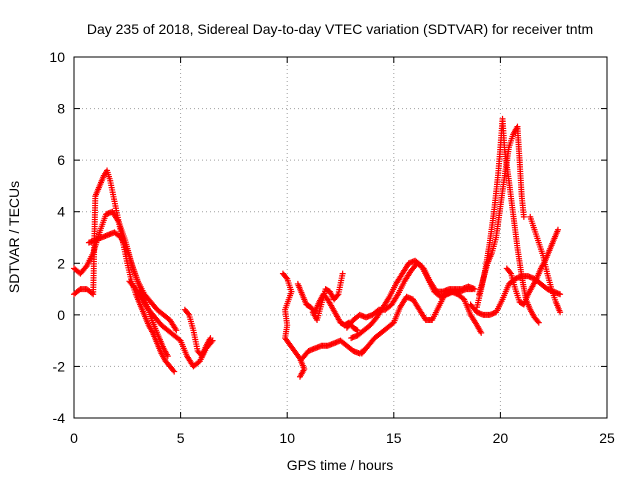 The image size is (640, 480). Describe the element at coordinates (59, 418) in the screenshot. I see `y-tick-label: -4` at that location.